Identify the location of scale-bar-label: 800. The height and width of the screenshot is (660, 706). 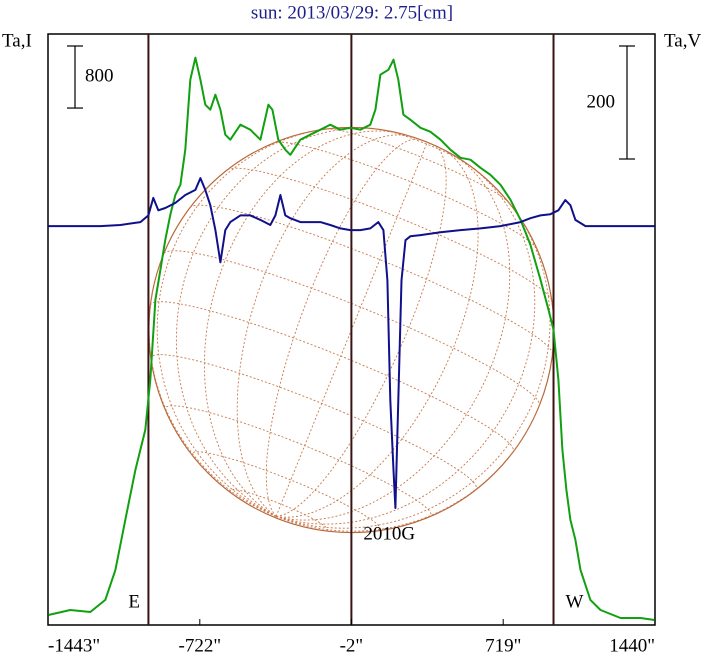
(99, 75).